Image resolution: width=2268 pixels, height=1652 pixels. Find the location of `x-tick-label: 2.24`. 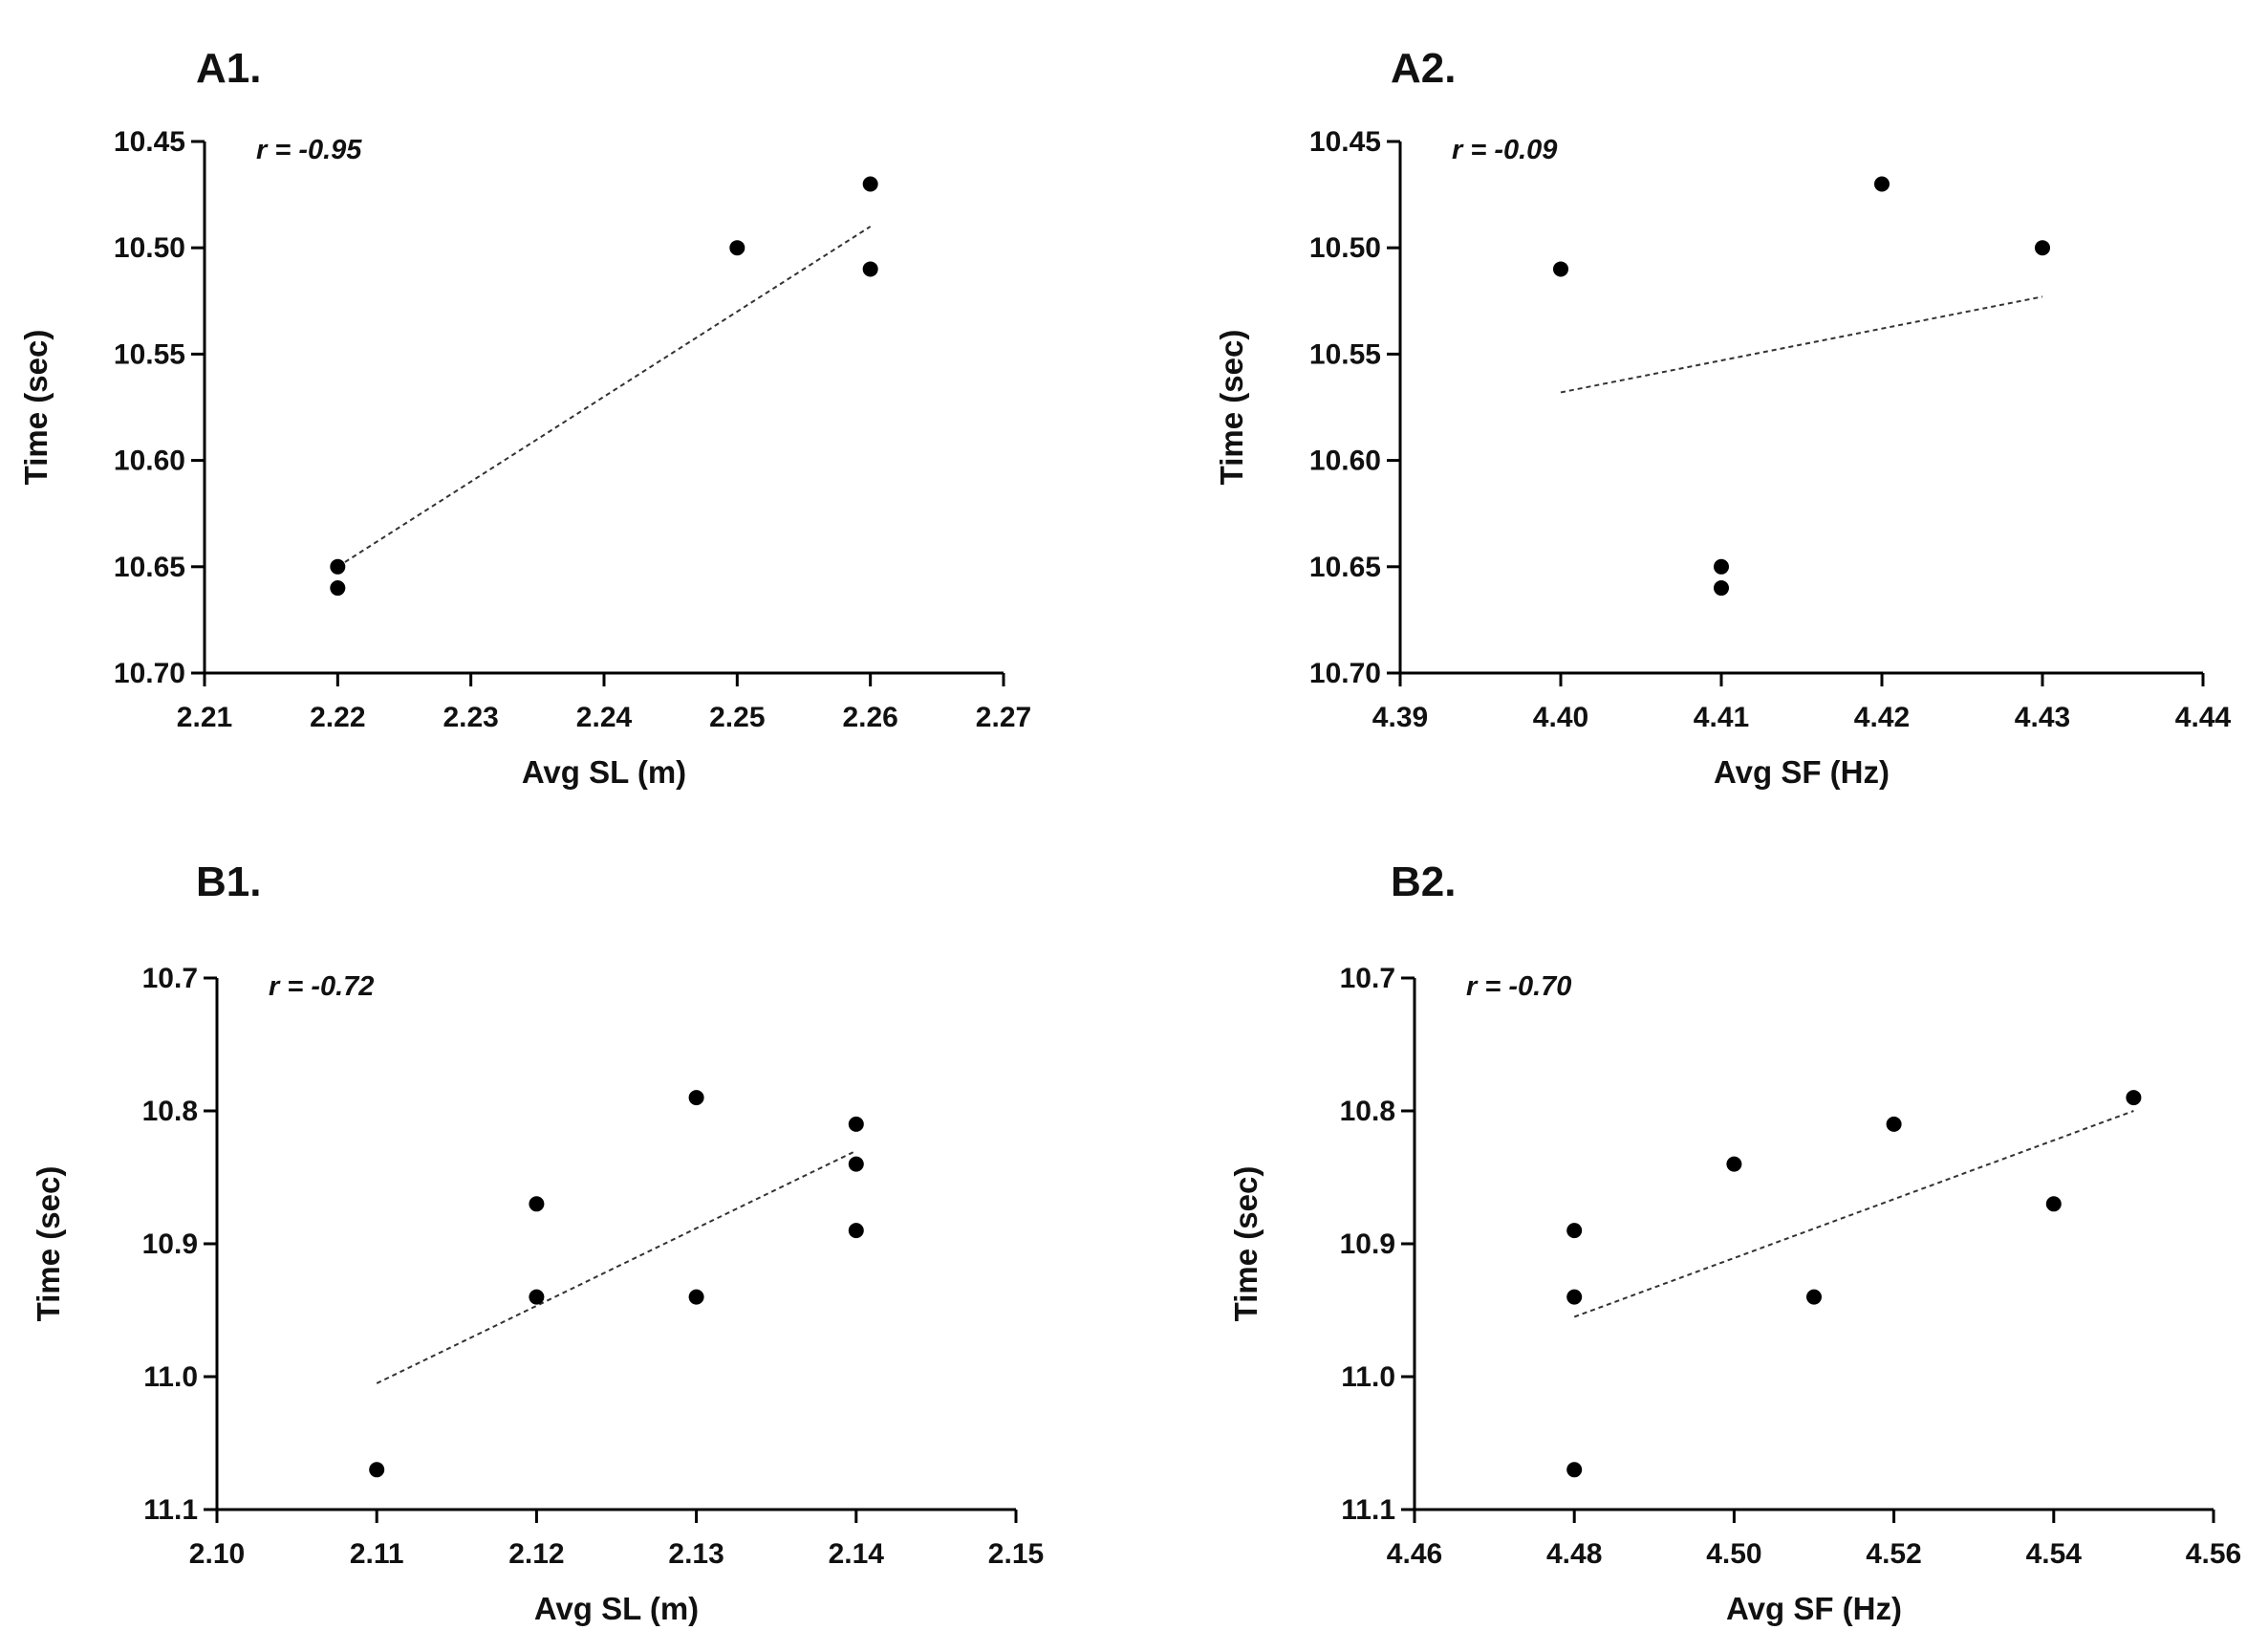

x-tick-label: 2.24 is located at coordinates (604, 717).